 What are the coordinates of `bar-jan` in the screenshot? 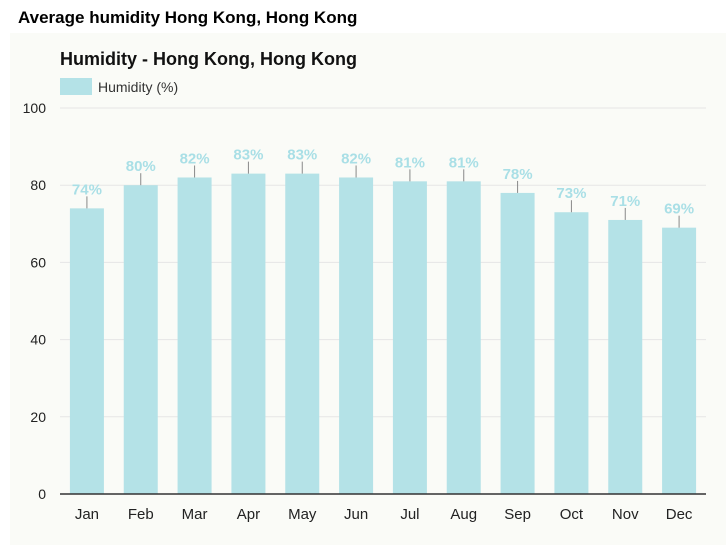 It's located at (87, 351).